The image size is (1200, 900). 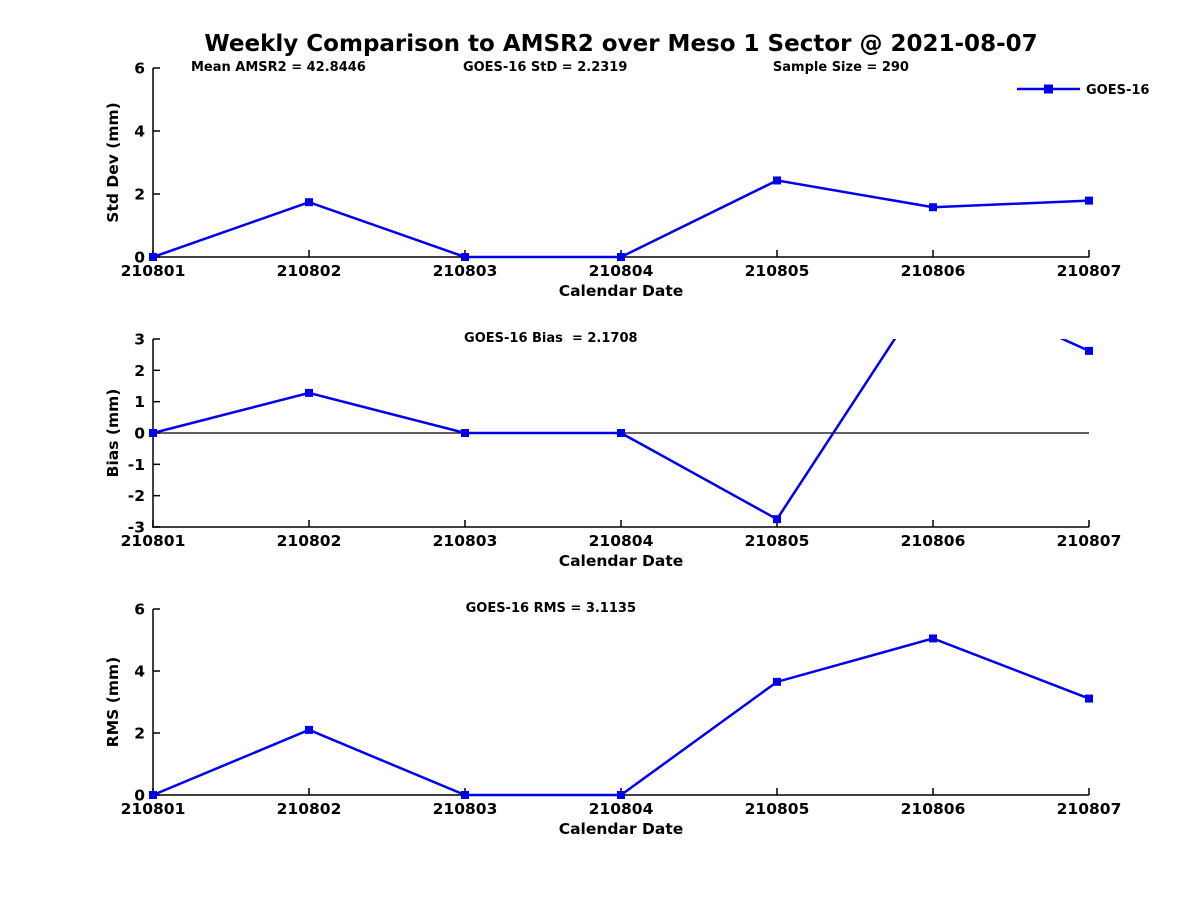 What do you see at coordinates (841, 67) in the screenshot?
I see `annotation: Sample Size = 290` at bounding box center [841, 67].